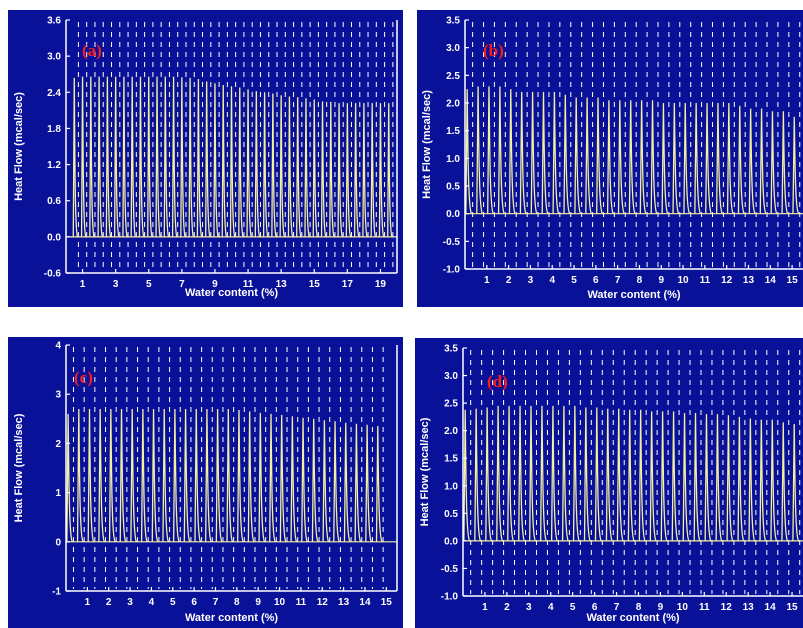 The image size is (803, 628). I want to click on x-tick-label: 8, so click(640, 280).